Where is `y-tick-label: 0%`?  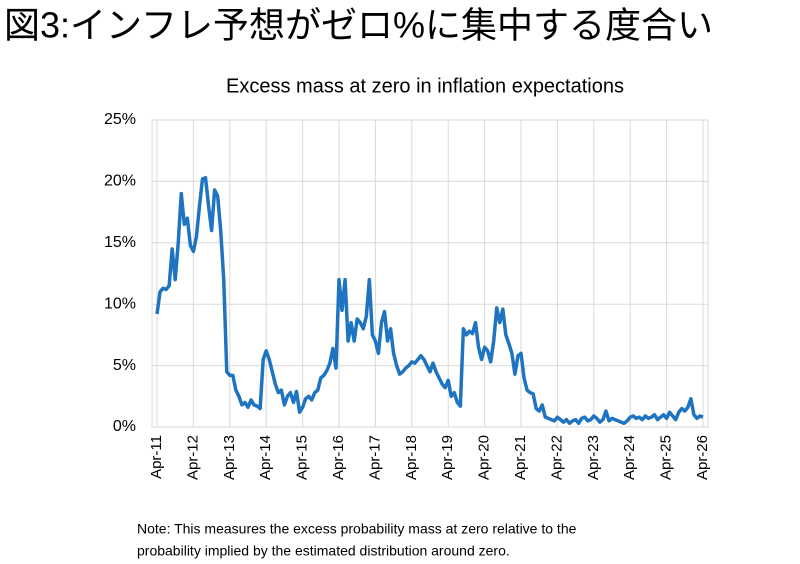
y-tick-label: 0% is located at coordinates (124, 426).